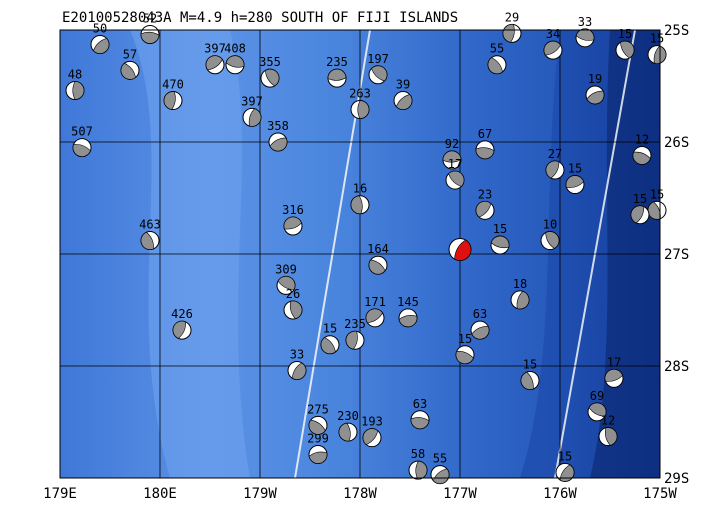 Image resolution: width=702 pixels, height=508 pixels. What do you see at coordinates (452, 144) in the screenshot?
I see `depth-label: 92` at bounding box center [452, 144].